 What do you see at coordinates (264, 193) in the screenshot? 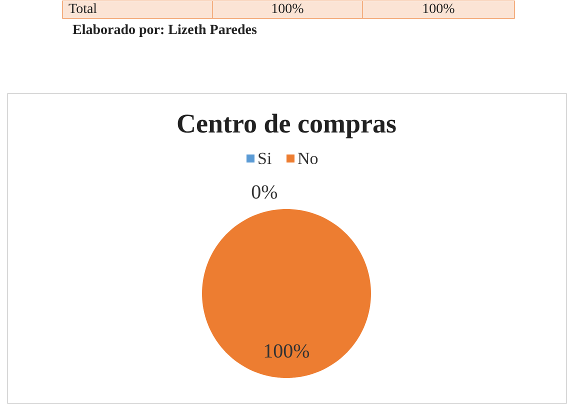
I see `text: 0%` at bounding box center [264, 193].